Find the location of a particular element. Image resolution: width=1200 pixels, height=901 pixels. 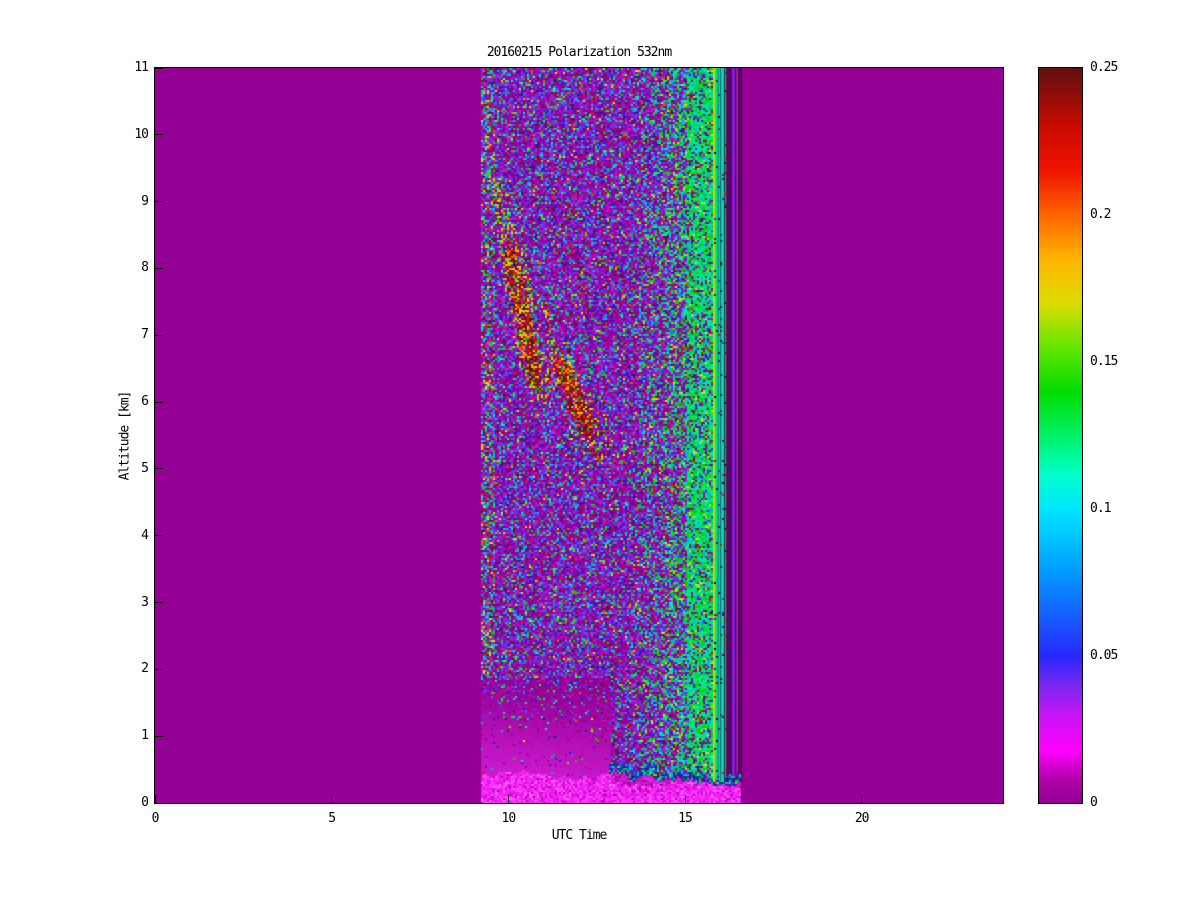

y-tick-label: 8 is located at coordinates (145, 268).